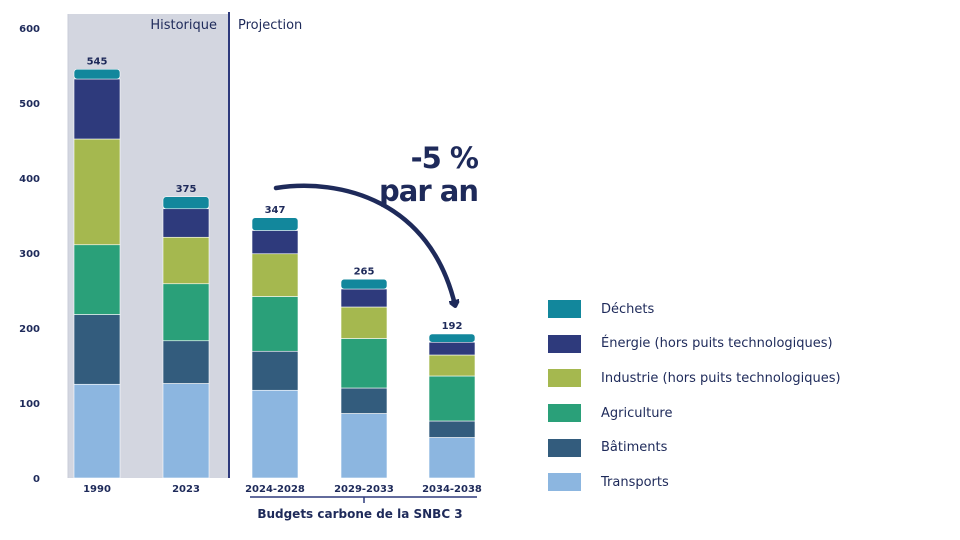  Describe the element at coordinates (359, 514) in the screenshot. I see `budget-bracket-label: Budgets carbone de la SNBC 3` at that location.